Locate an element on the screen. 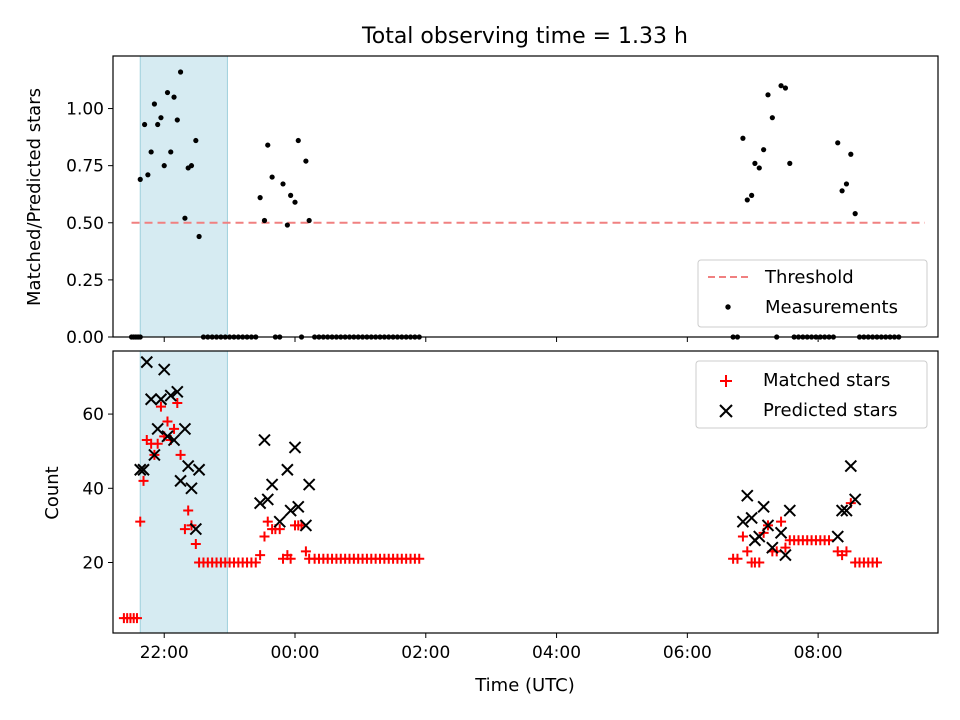  top-legend-box is located at coordinates (812, 293).